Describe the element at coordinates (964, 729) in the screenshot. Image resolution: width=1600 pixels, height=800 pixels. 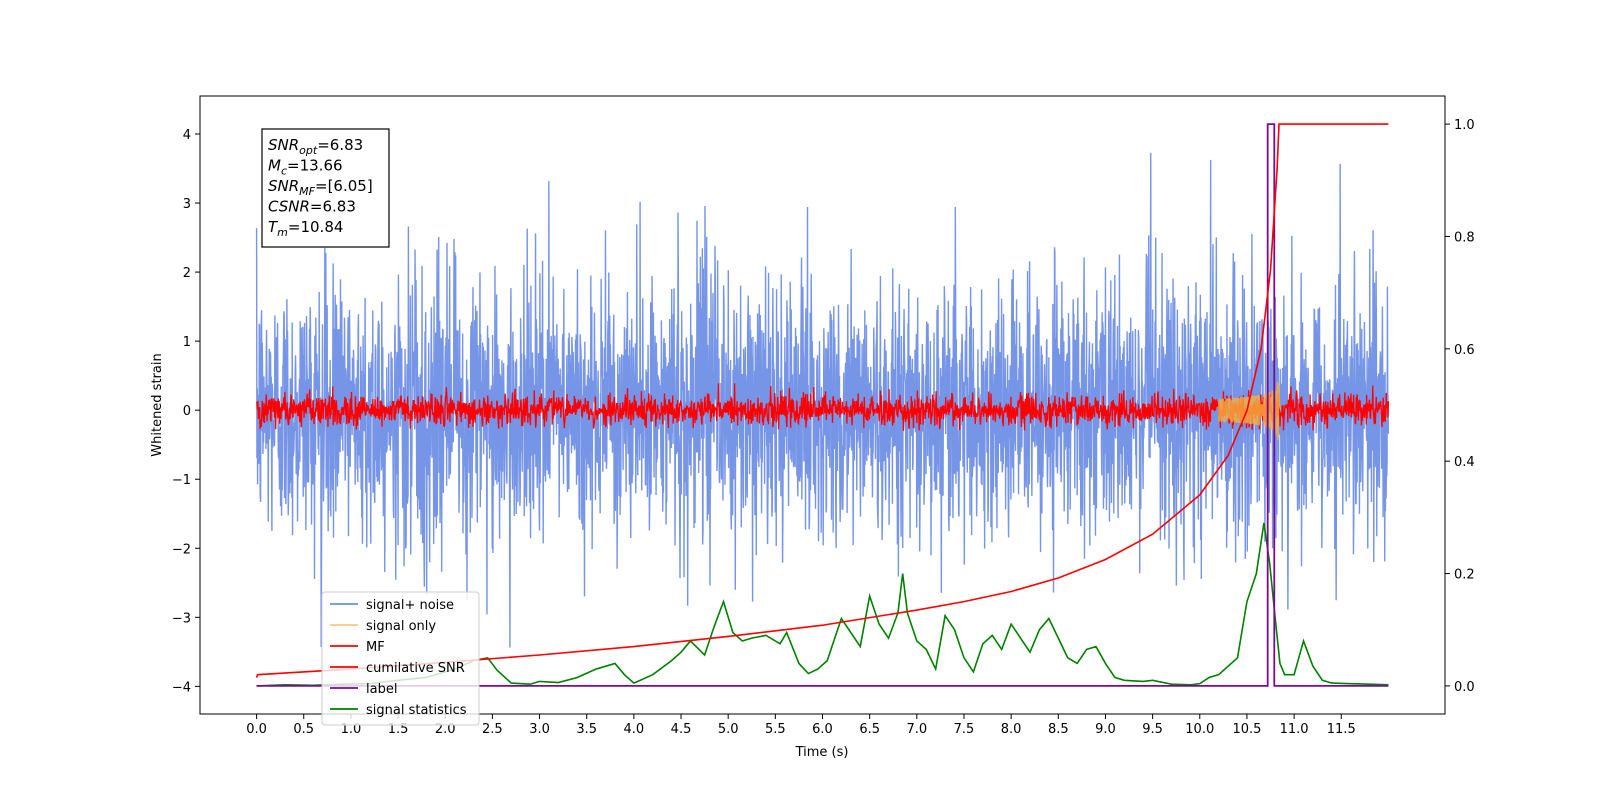
I see `x-tick-label: 7.5` at that location.